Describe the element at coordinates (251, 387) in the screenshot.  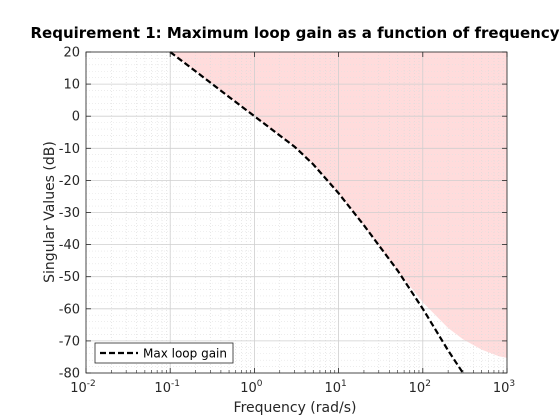
I see `x-tick-label: 10⁰` at that location.